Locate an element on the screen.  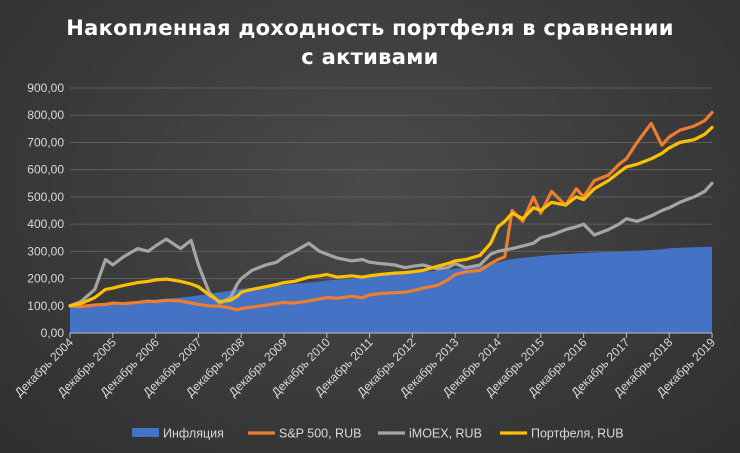
legend-label: Портфеля, RUB is located at coordinates (577, 434).